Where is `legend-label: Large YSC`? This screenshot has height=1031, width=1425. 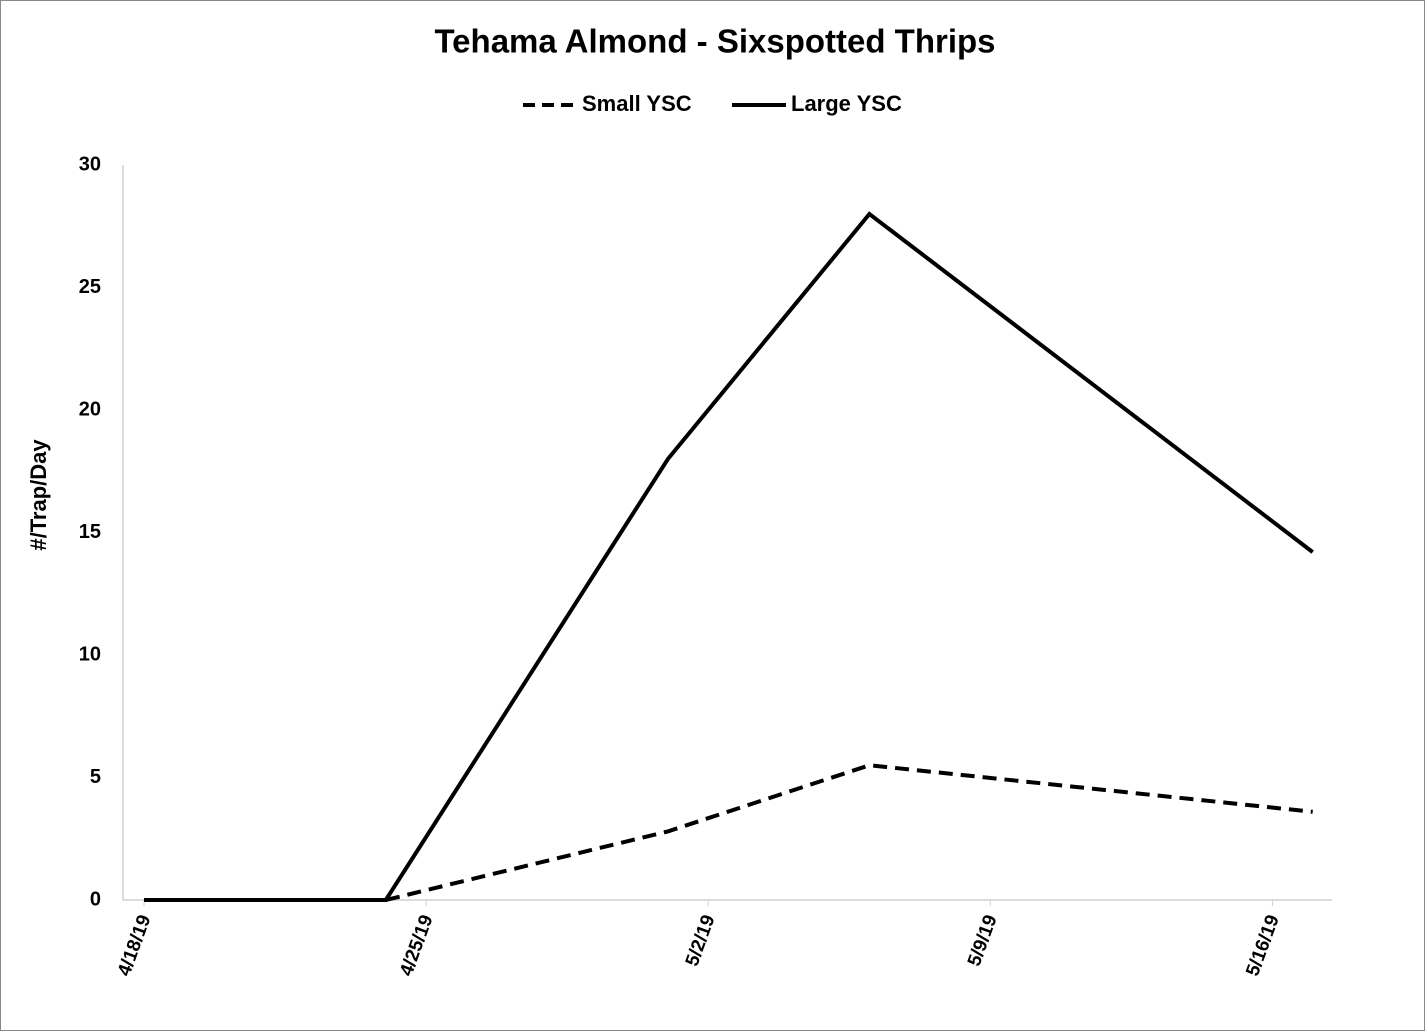
legend-label: Large YSC is located at coordinates (846, 103).